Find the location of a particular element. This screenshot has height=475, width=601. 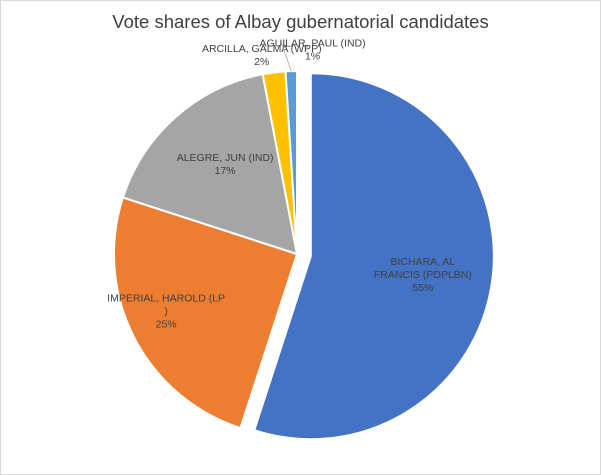

slice-percent-label: 2% is located at coordinates (261, 62).